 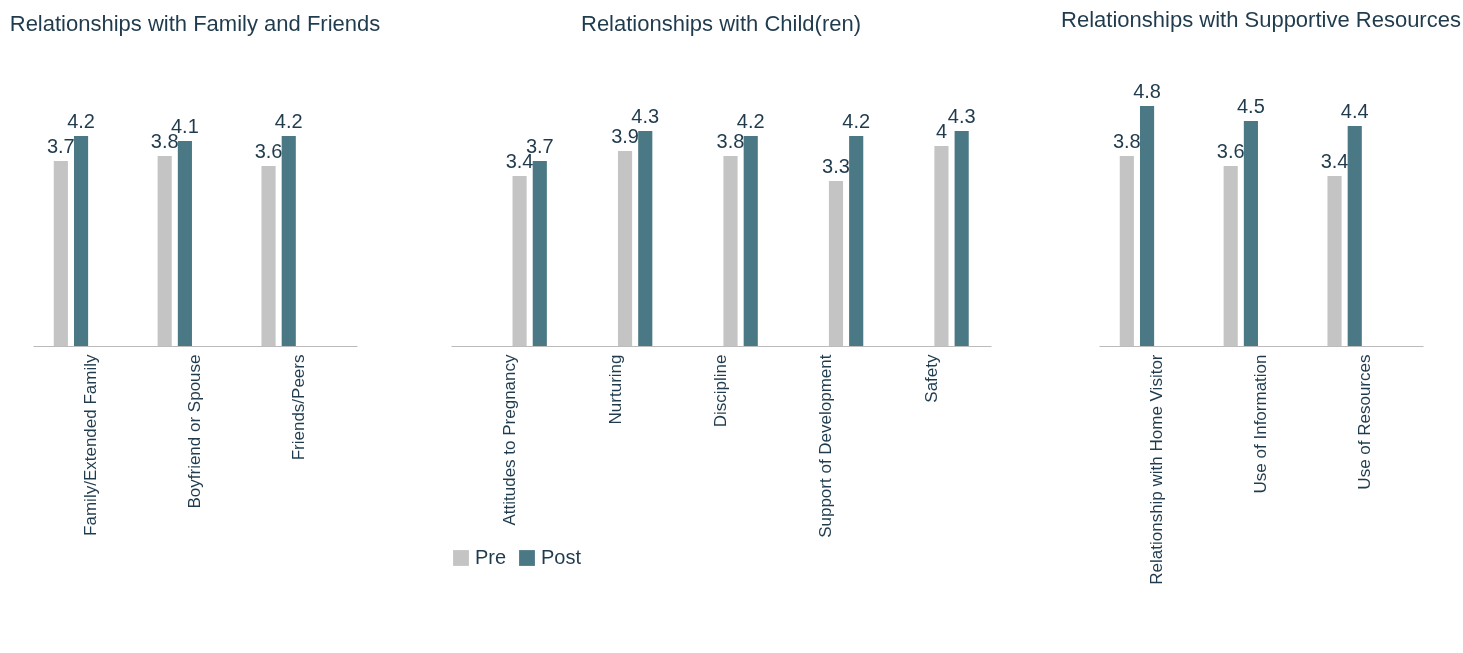 I want to click on x-tick-label: Discipline, so click(x=720, y=391).